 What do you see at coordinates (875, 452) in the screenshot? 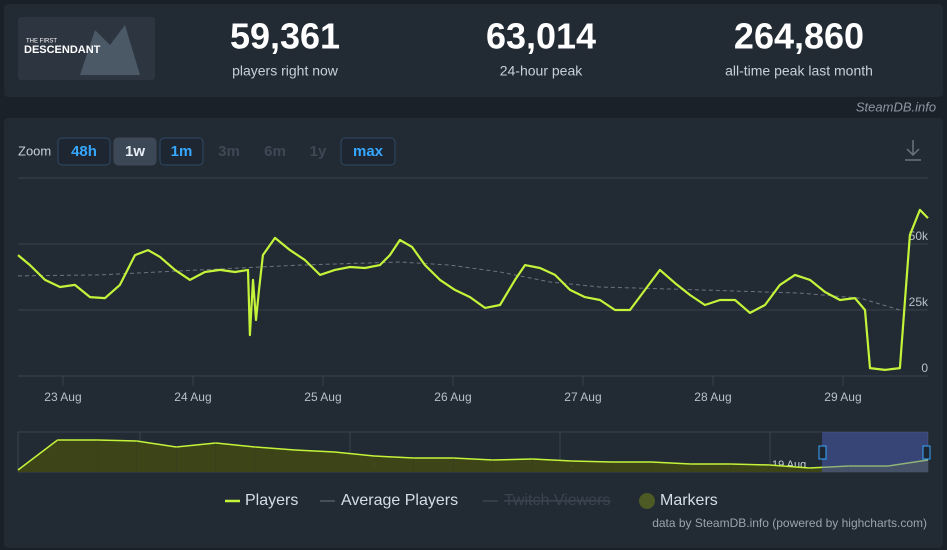
I see `navigator-selection` at bounding box center [875, 452].